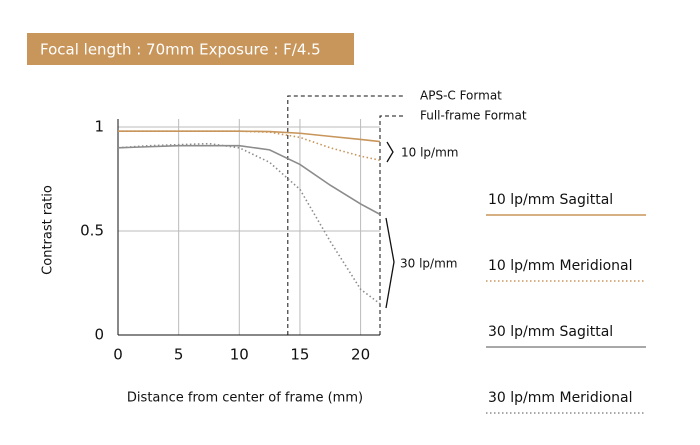 The width and height of the screenshot is (700, 445). I want to click on y-tick-label: 0.5, so click(92, 231).